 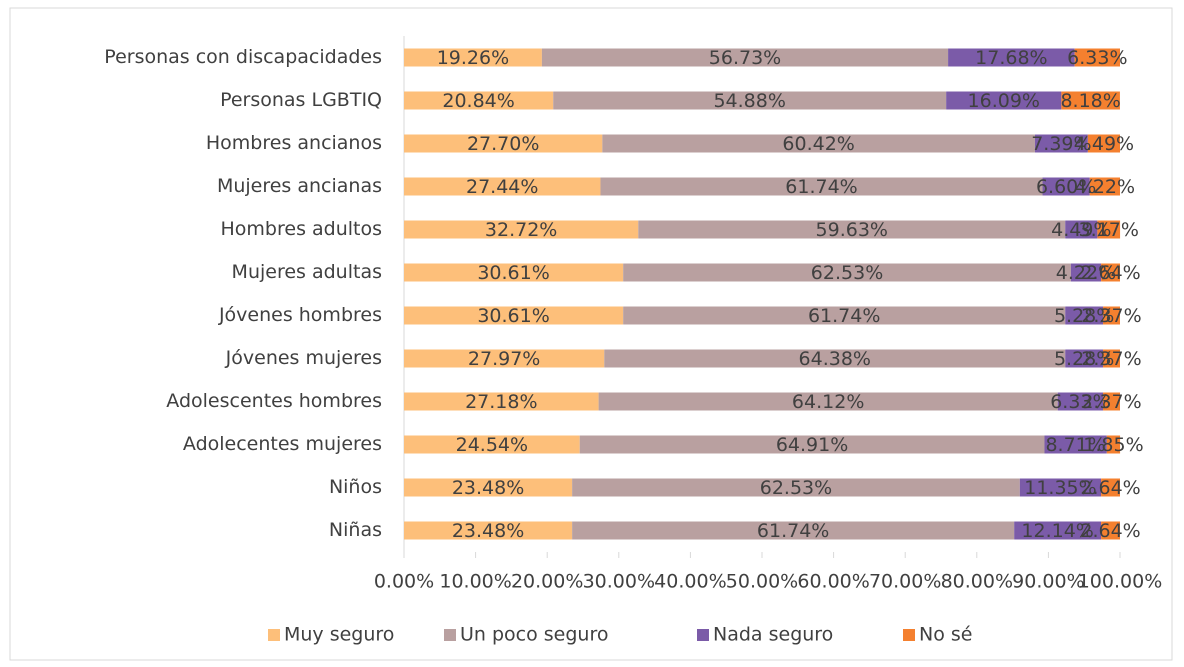 What do you see at coordinates (905, 582) in the screenshot?
I see `x-tick-label: 70.00%` at bounding box center [905, 582].